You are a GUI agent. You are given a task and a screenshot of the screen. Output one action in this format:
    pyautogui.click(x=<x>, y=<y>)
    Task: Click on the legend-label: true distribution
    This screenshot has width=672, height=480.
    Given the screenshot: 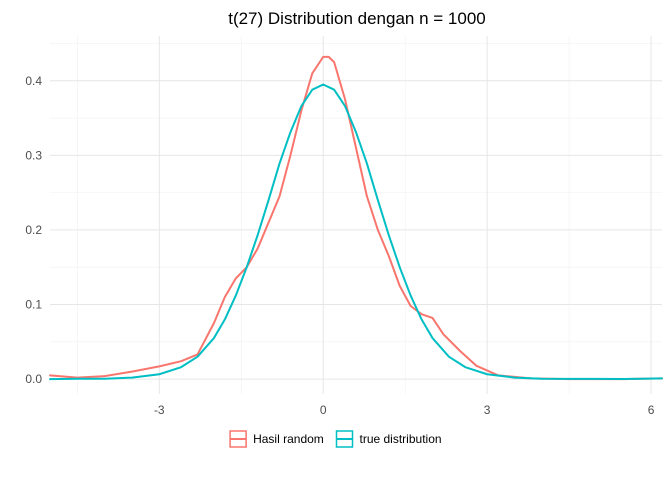 What is the action you would take?
    pyautogui.click(x=401, y=439)
    